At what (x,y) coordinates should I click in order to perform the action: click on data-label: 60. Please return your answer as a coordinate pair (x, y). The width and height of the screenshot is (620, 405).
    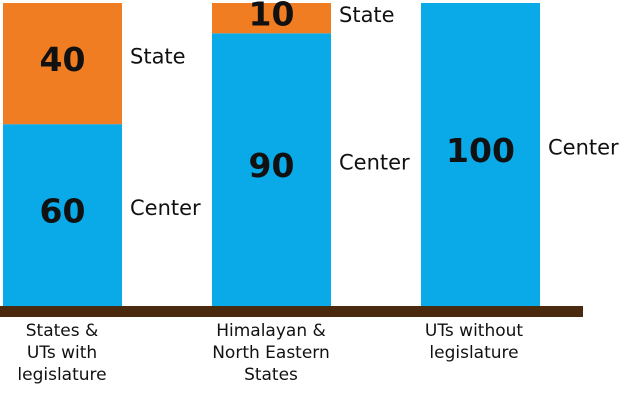
    Looking at the image, I should click on (63, 211).